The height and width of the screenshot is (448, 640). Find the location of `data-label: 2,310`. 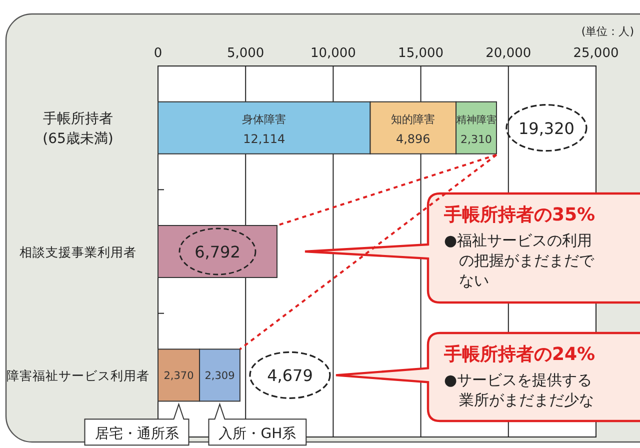

data-label: 2,310 is located at coordinates (476, 139).